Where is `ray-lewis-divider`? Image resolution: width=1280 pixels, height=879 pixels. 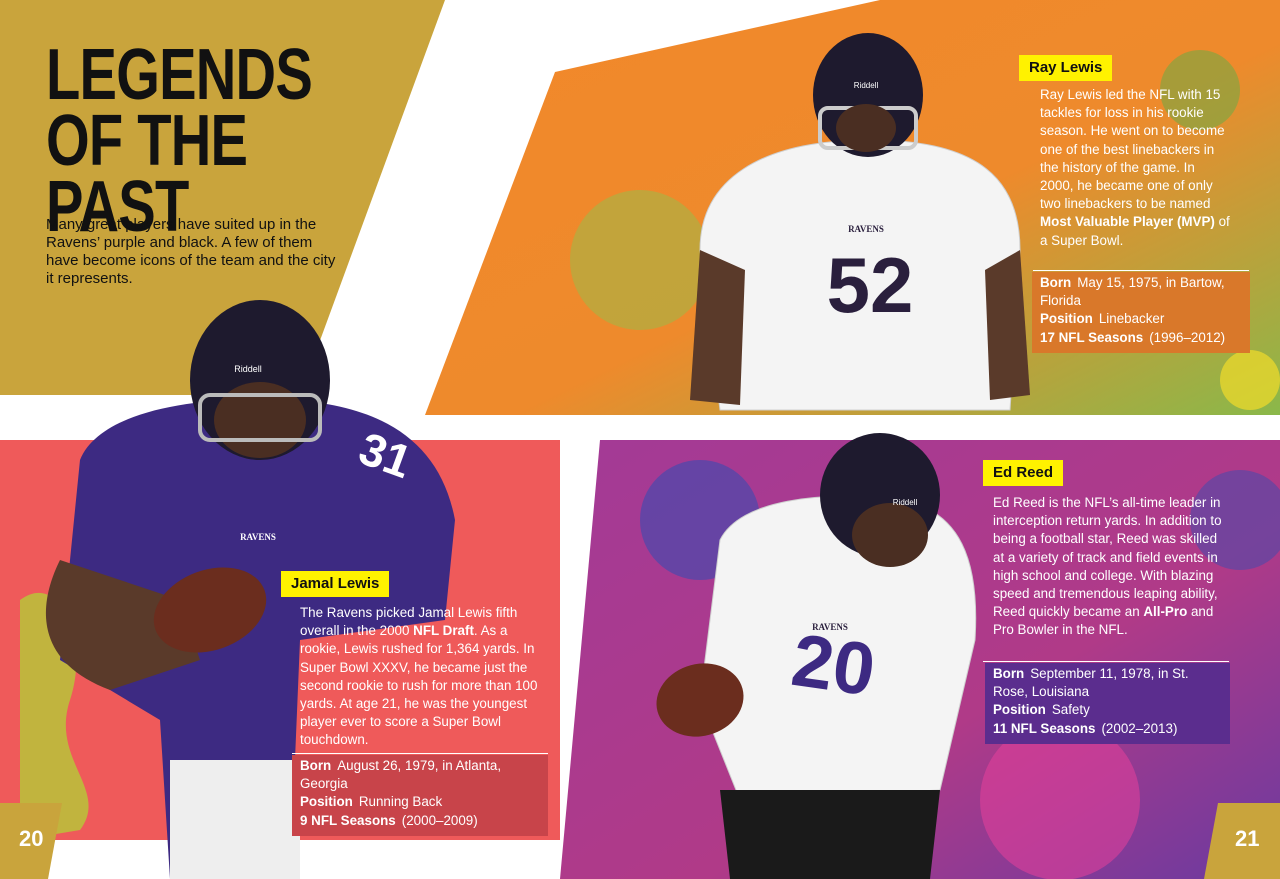 ray-lewis-divider is located at coordinates (1141, 270).